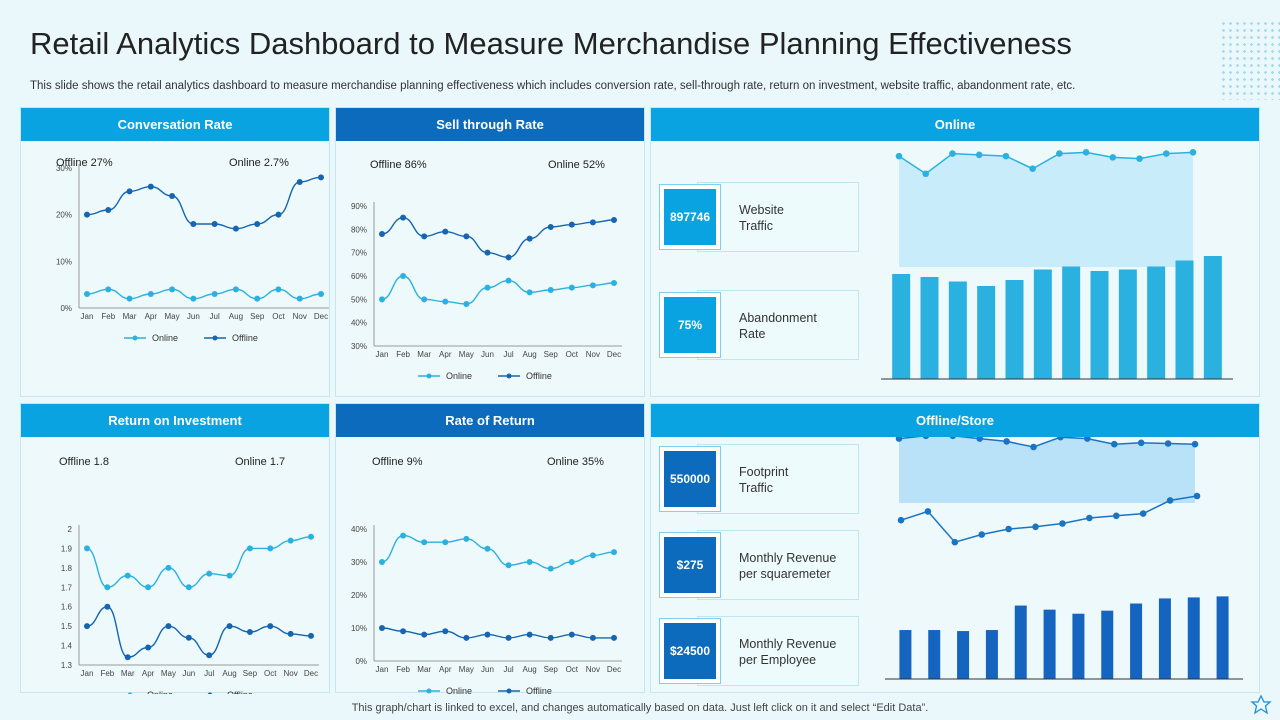  I want to click on x-tick-label: Sep, so click(257, 316).